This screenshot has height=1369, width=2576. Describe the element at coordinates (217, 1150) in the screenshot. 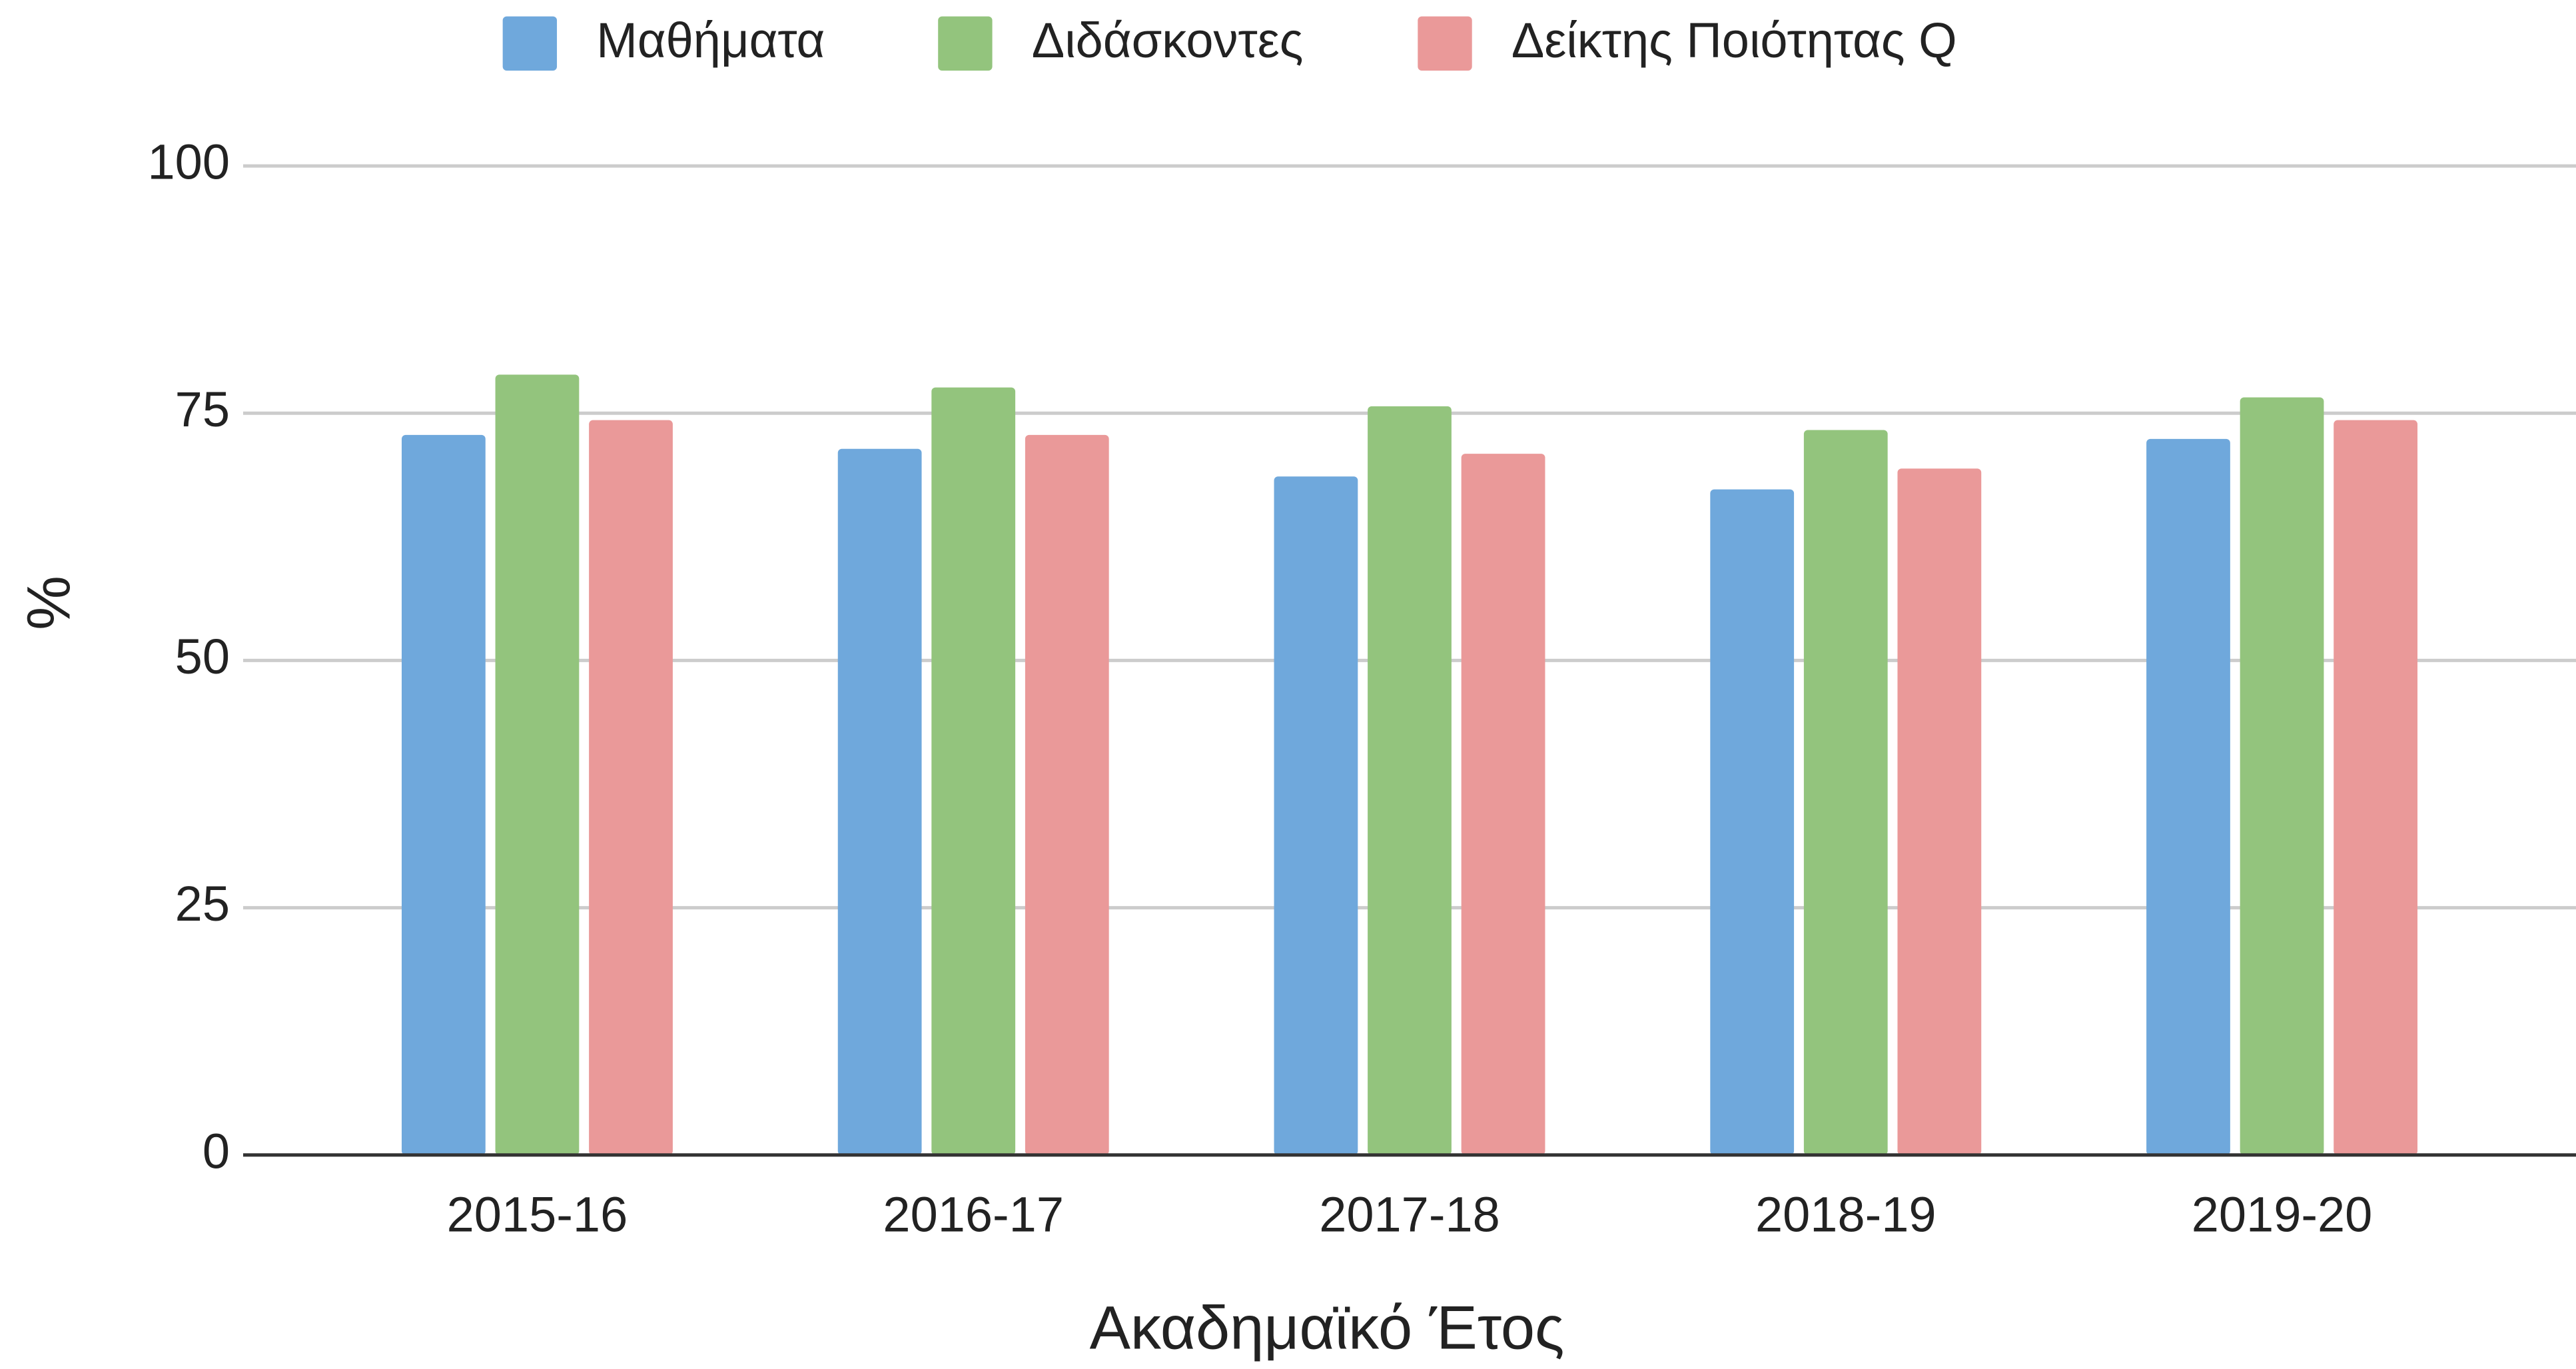

I see `y-tick-label: 0` at that location.